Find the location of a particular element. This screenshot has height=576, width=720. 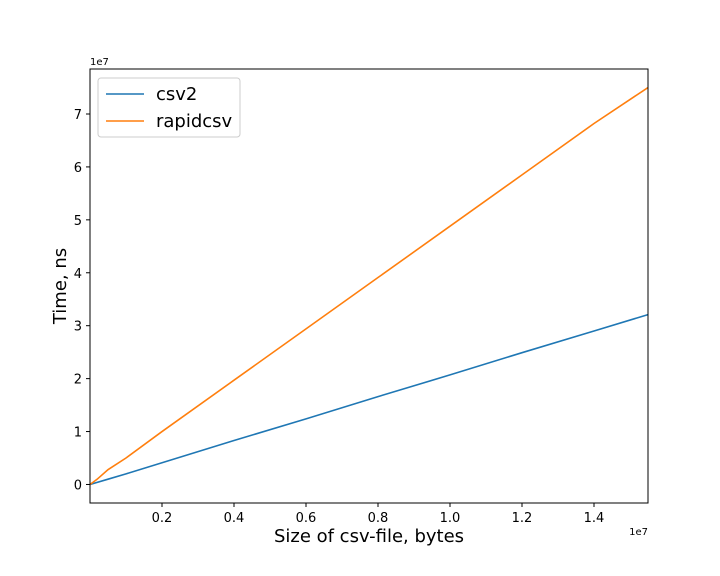

legend-label-rapidcsv: rapidcsv is located at coordinates (194, 121).